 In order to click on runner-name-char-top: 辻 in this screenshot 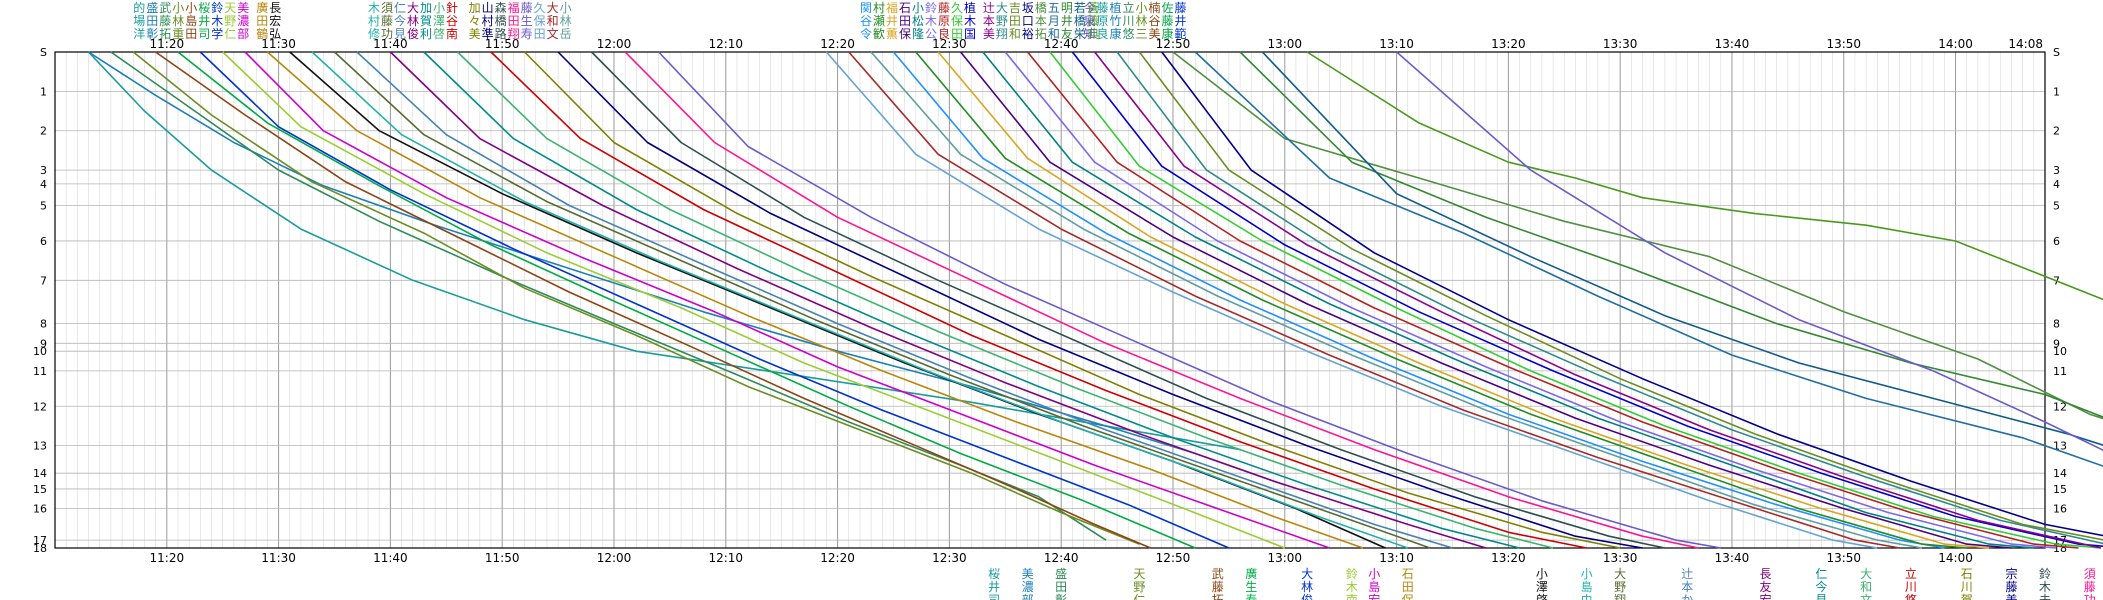, I will do `click(989, 8)`.